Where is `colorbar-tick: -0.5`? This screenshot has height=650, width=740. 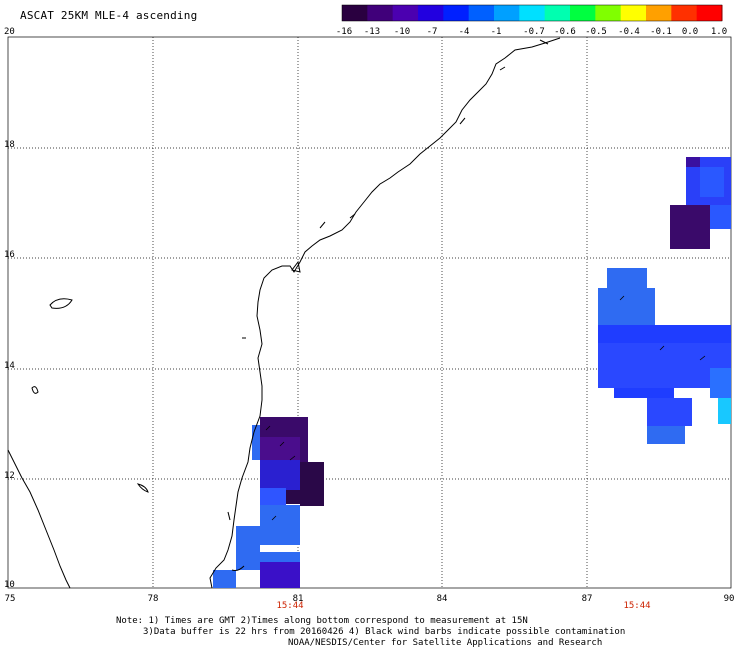
colorbar-tick: -0.5 is located at coordinates (596, 32).